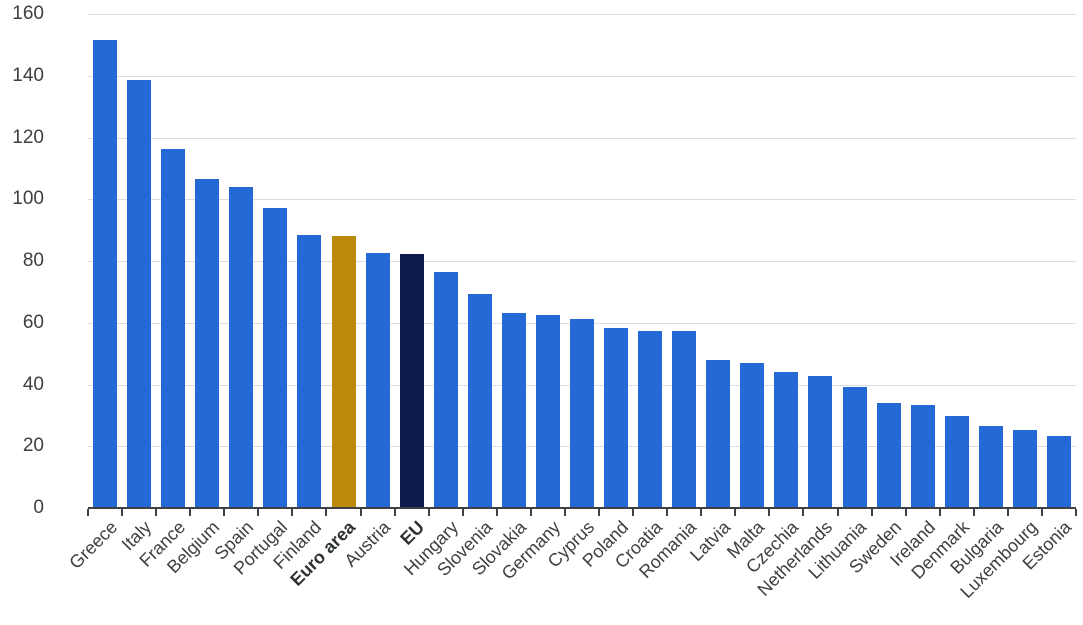 This screenshot has width=1083, height=625. What do you see at coordinates (820, 441) in the screenshot?
I see `bar-netherlands` at bounding box center [820, 441].